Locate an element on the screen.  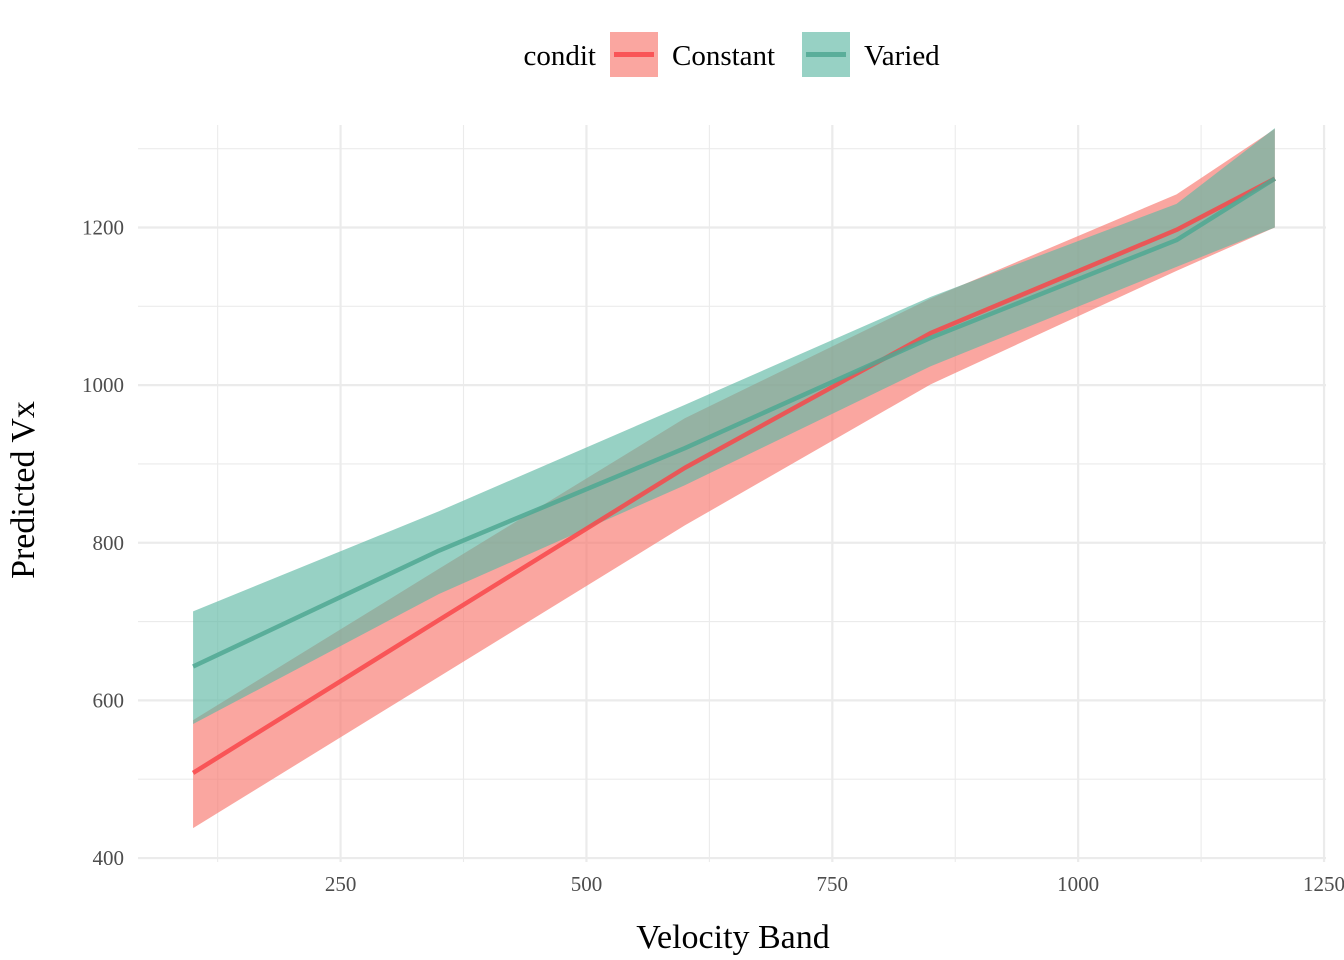
y-axis-title: Predicted Vx is located at coordinates (23, 490).